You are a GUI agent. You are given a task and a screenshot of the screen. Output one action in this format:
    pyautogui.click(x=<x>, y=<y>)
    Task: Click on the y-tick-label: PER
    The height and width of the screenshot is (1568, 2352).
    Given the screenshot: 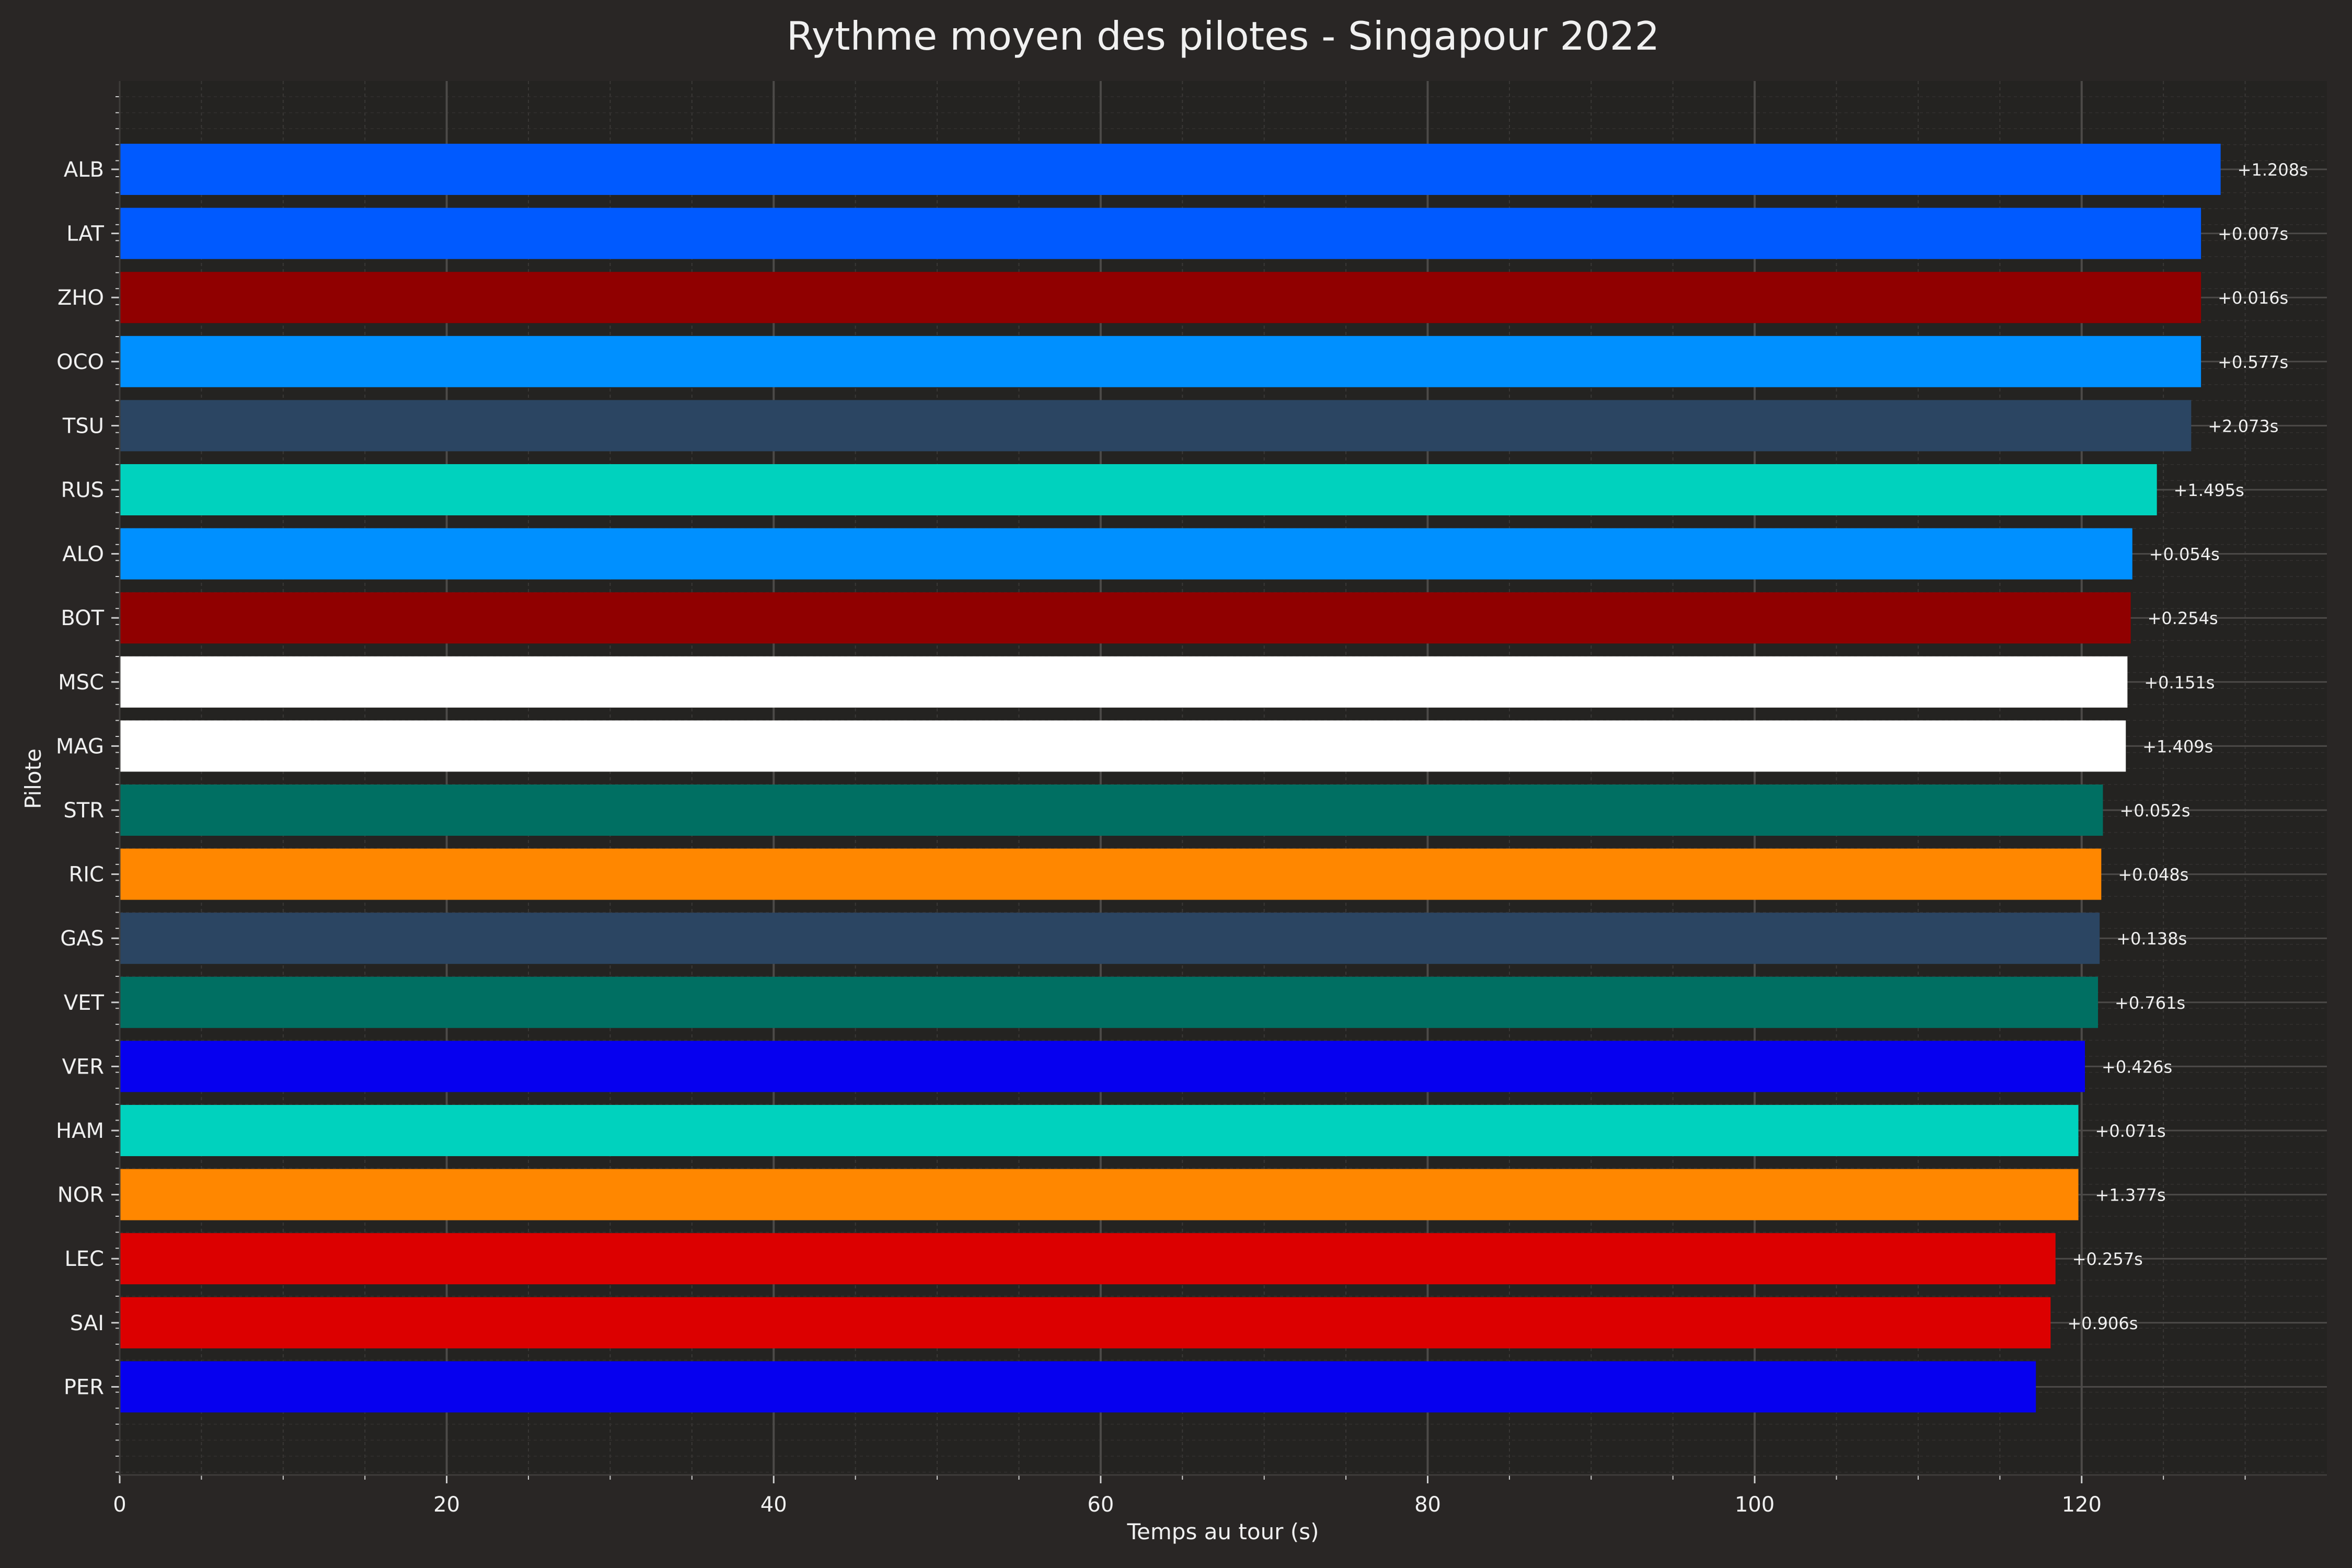 What is the action you would take?
    pyautogui.click(x=84, y=1387)
    